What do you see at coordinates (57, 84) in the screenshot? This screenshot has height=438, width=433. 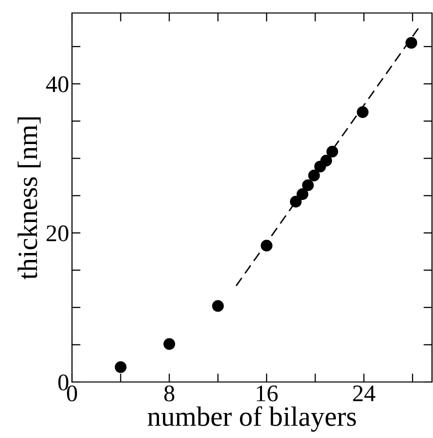 I see `y-tick-label: 40` at bounding box center [57, 84].